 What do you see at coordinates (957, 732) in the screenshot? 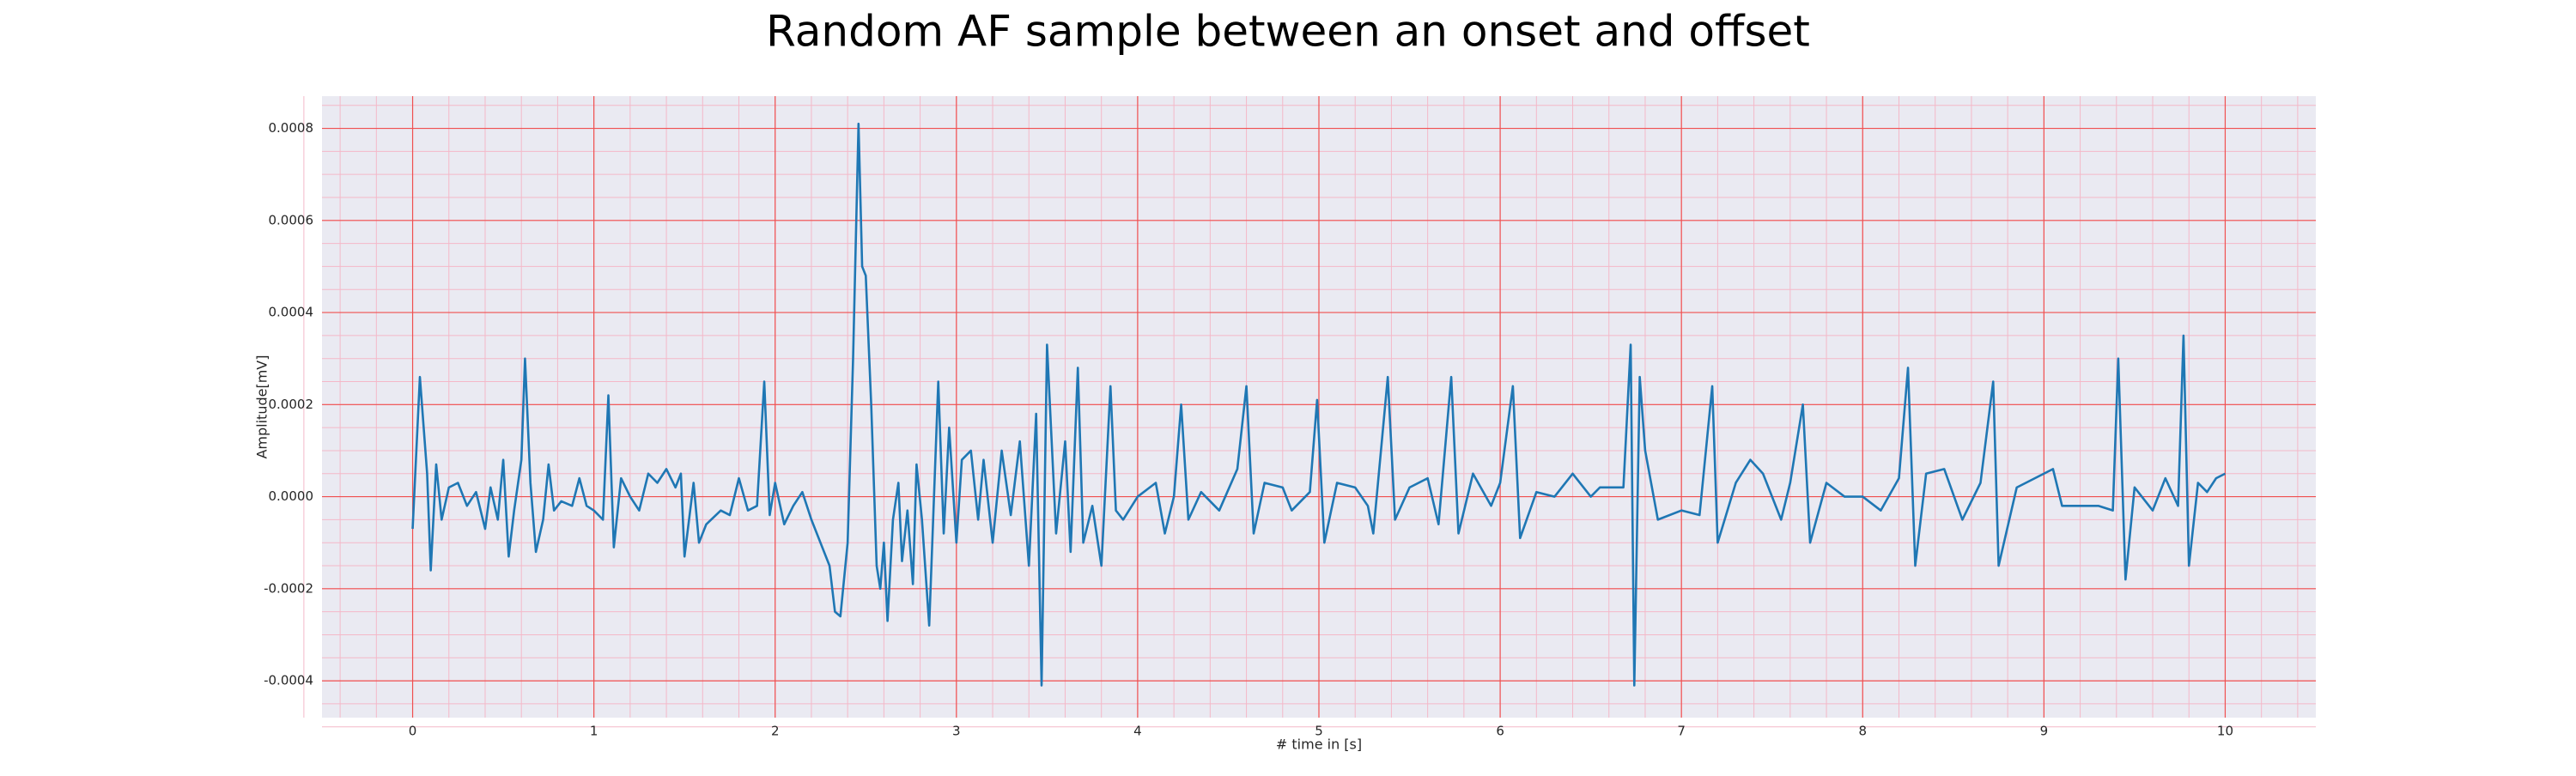
I see `x-tick-label: 3` at bounding box center [957, 732].